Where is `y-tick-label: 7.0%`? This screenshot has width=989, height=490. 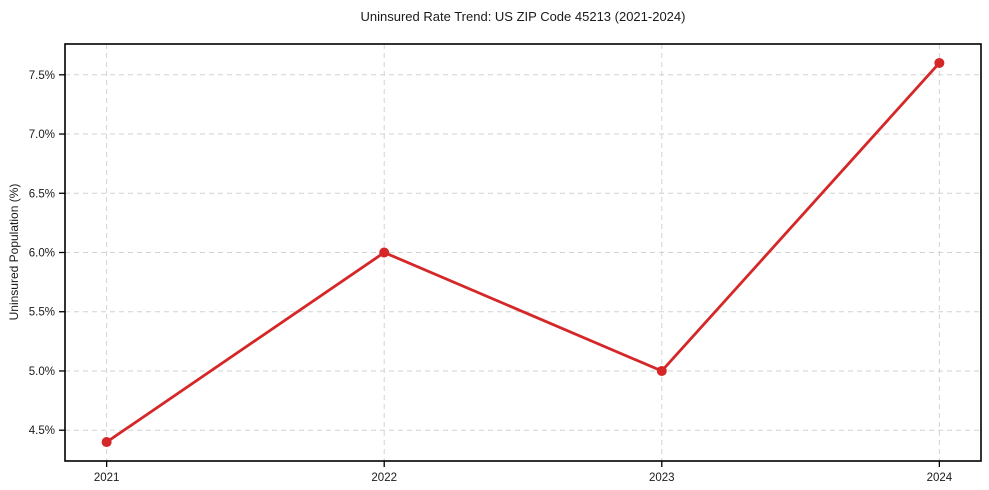 y-tick-label: 7.0% is located at coordinates (42, 135).